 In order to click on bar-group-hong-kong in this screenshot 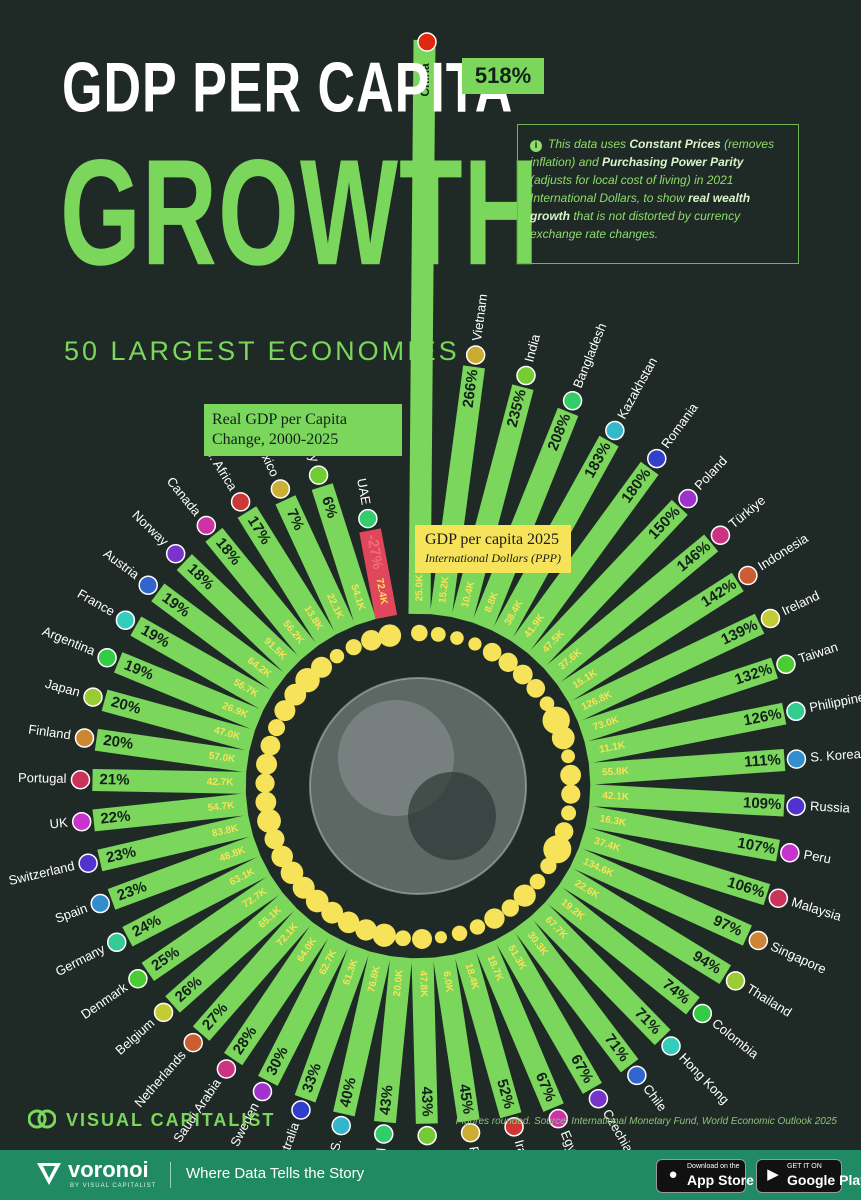, I will do `click(600, 973)`.